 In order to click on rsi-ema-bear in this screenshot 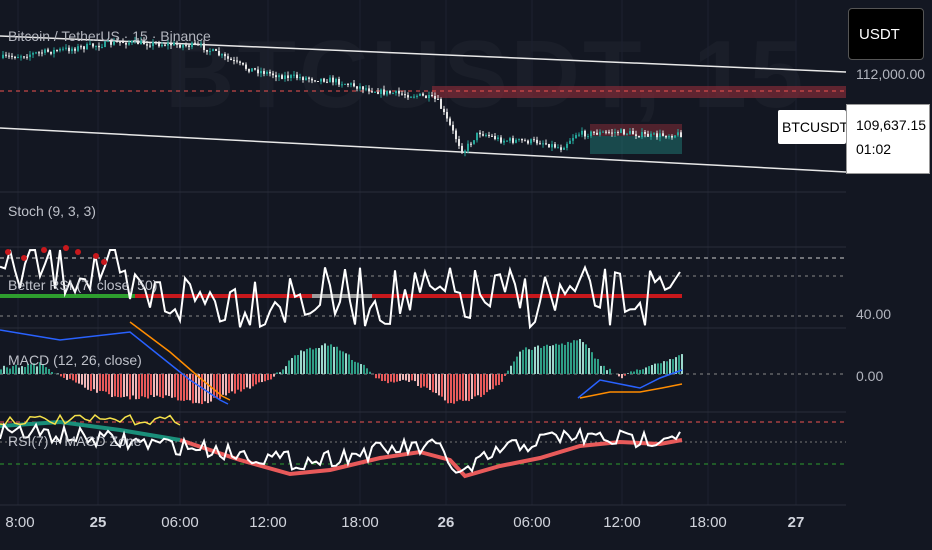, I will do `click(431, 458)`.